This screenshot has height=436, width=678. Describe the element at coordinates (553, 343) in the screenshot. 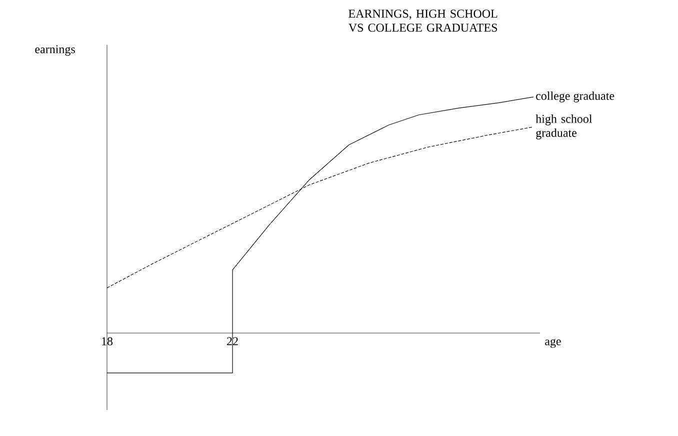

I see `x-axis-title: age` at that location.